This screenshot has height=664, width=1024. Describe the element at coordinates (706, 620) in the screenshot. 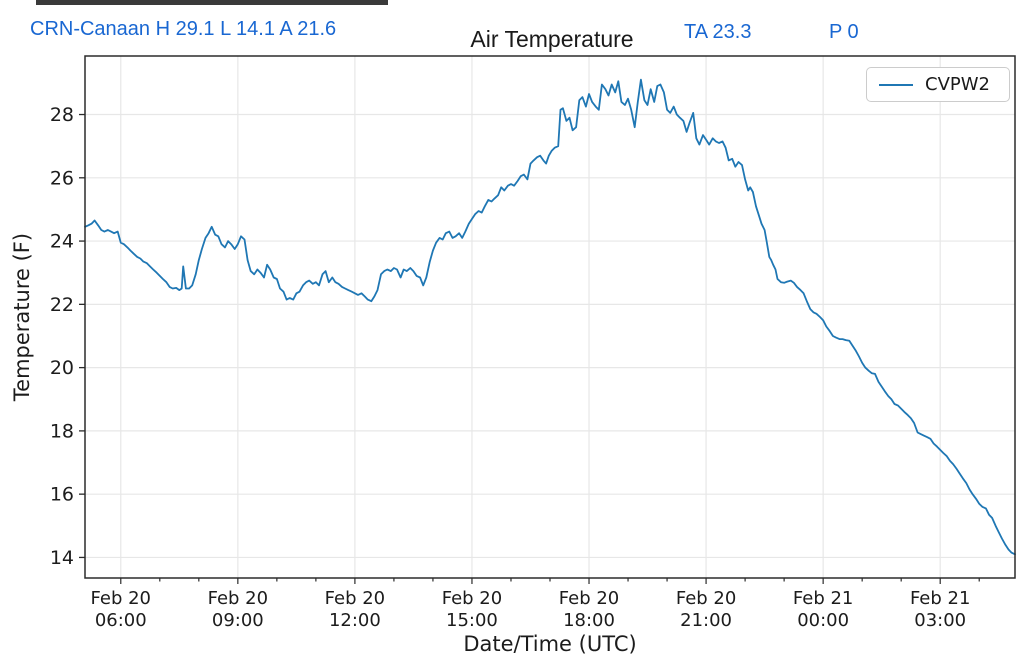

I see `x-tick-time-label: 21:00` at that location.